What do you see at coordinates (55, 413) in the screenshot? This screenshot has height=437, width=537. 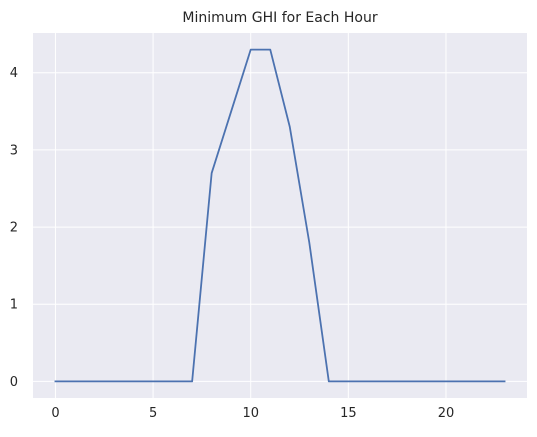 I see `x-tick-label: 0` at bounding box center [55, 413].